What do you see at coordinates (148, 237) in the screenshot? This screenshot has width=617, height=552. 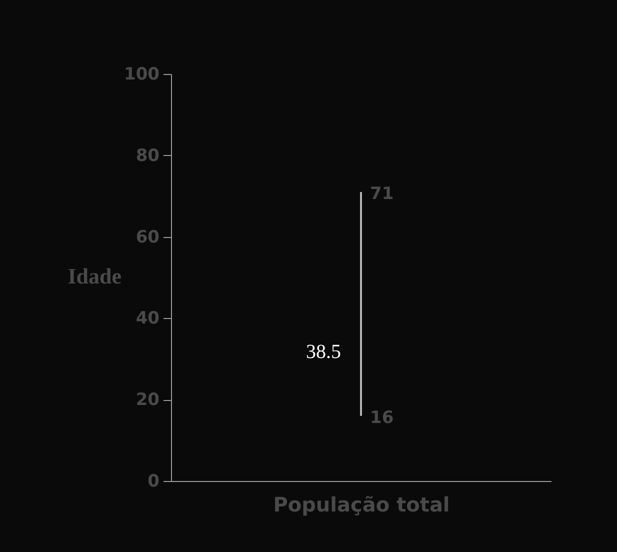 I see `y-tick-label: 60` at bounding box center [148, 237].